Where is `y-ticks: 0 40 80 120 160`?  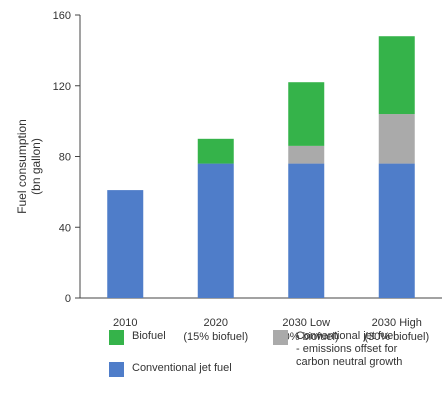
y-ticks: 0 40 80 120 160 is located at coordinates (66, 157).